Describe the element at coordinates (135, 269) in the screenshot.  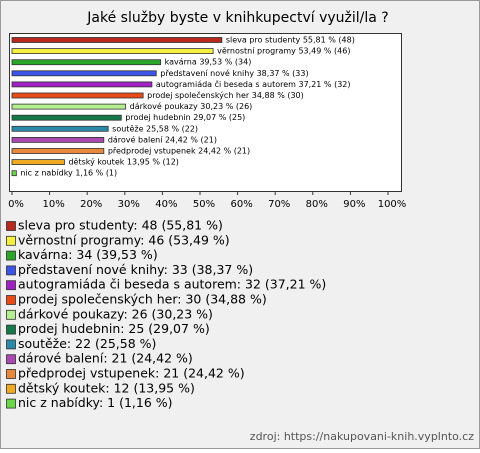
I see `legend-label: představení nové knihy: 33 (38,37 %)` at that location.